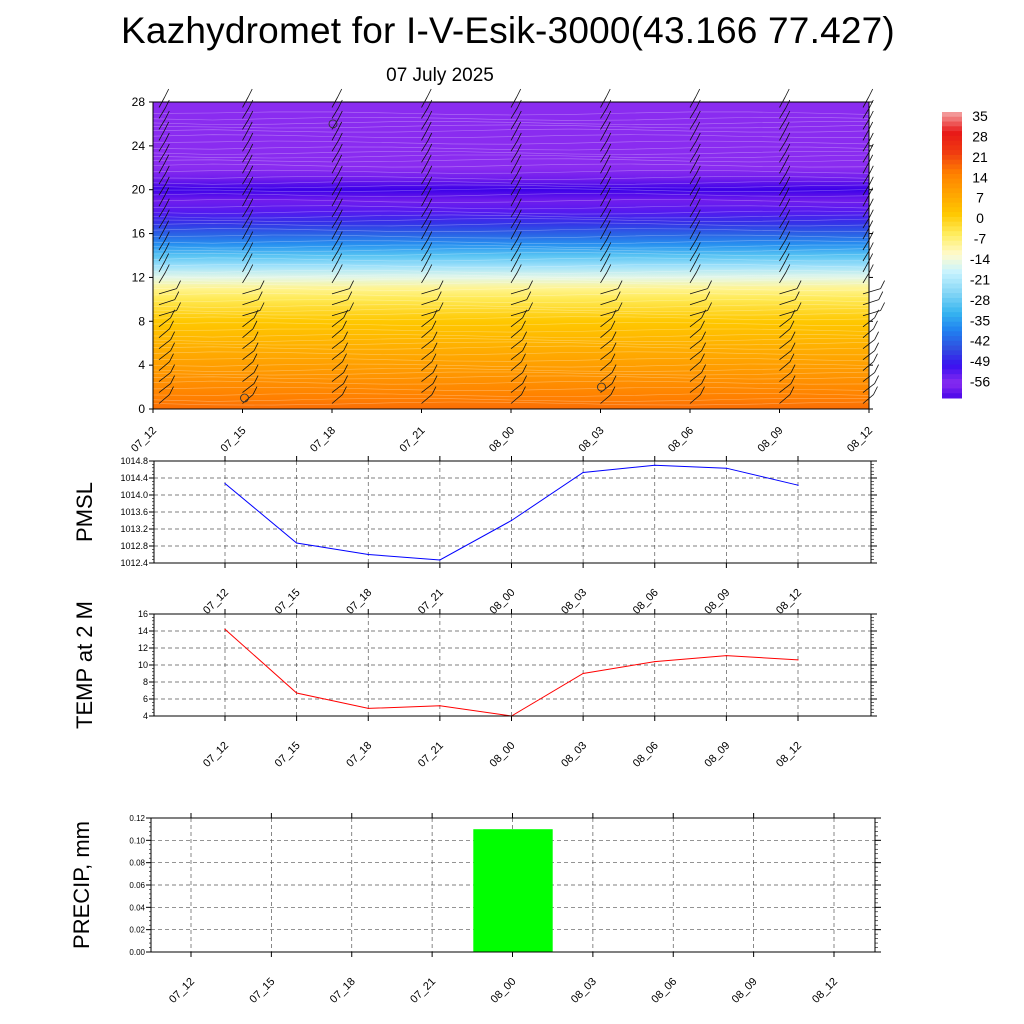  What do you see at coordinates (139, 146) in the screenshot?
I see `y-tick-label: 24` at bounding box center [139, 146].